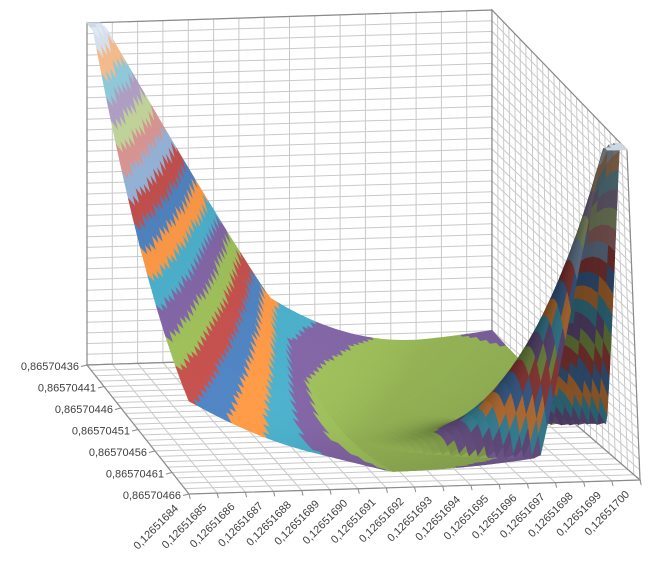 This screenshot has height=571, width=650. I want to click on series-axis-tick-label: 0,86570441, so click(67, 389).